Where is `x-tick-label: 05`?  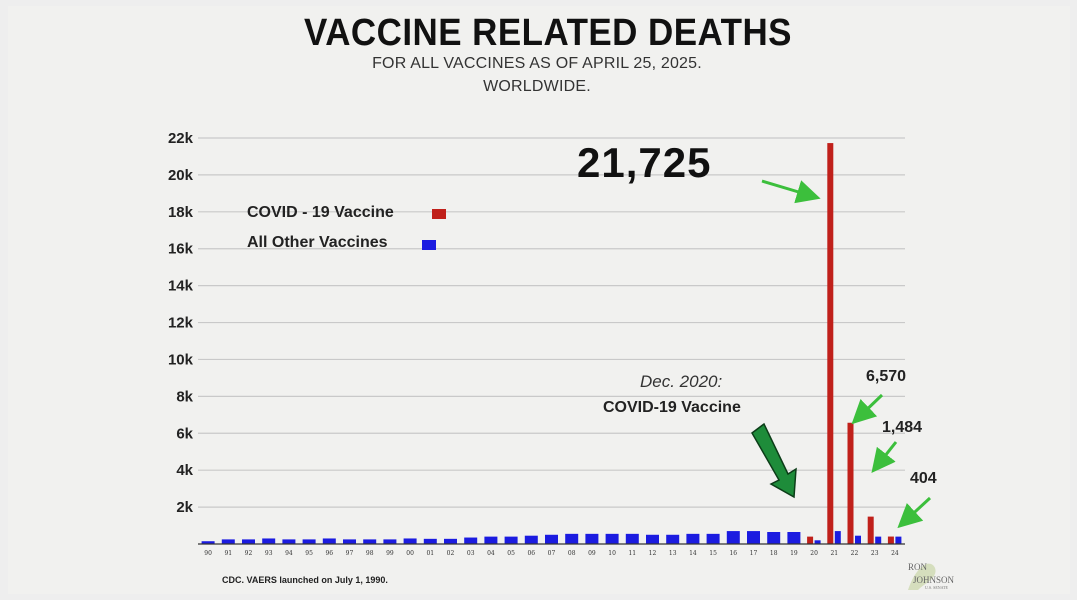 x-tick-label: 05 is located at coordinates (511, 553).